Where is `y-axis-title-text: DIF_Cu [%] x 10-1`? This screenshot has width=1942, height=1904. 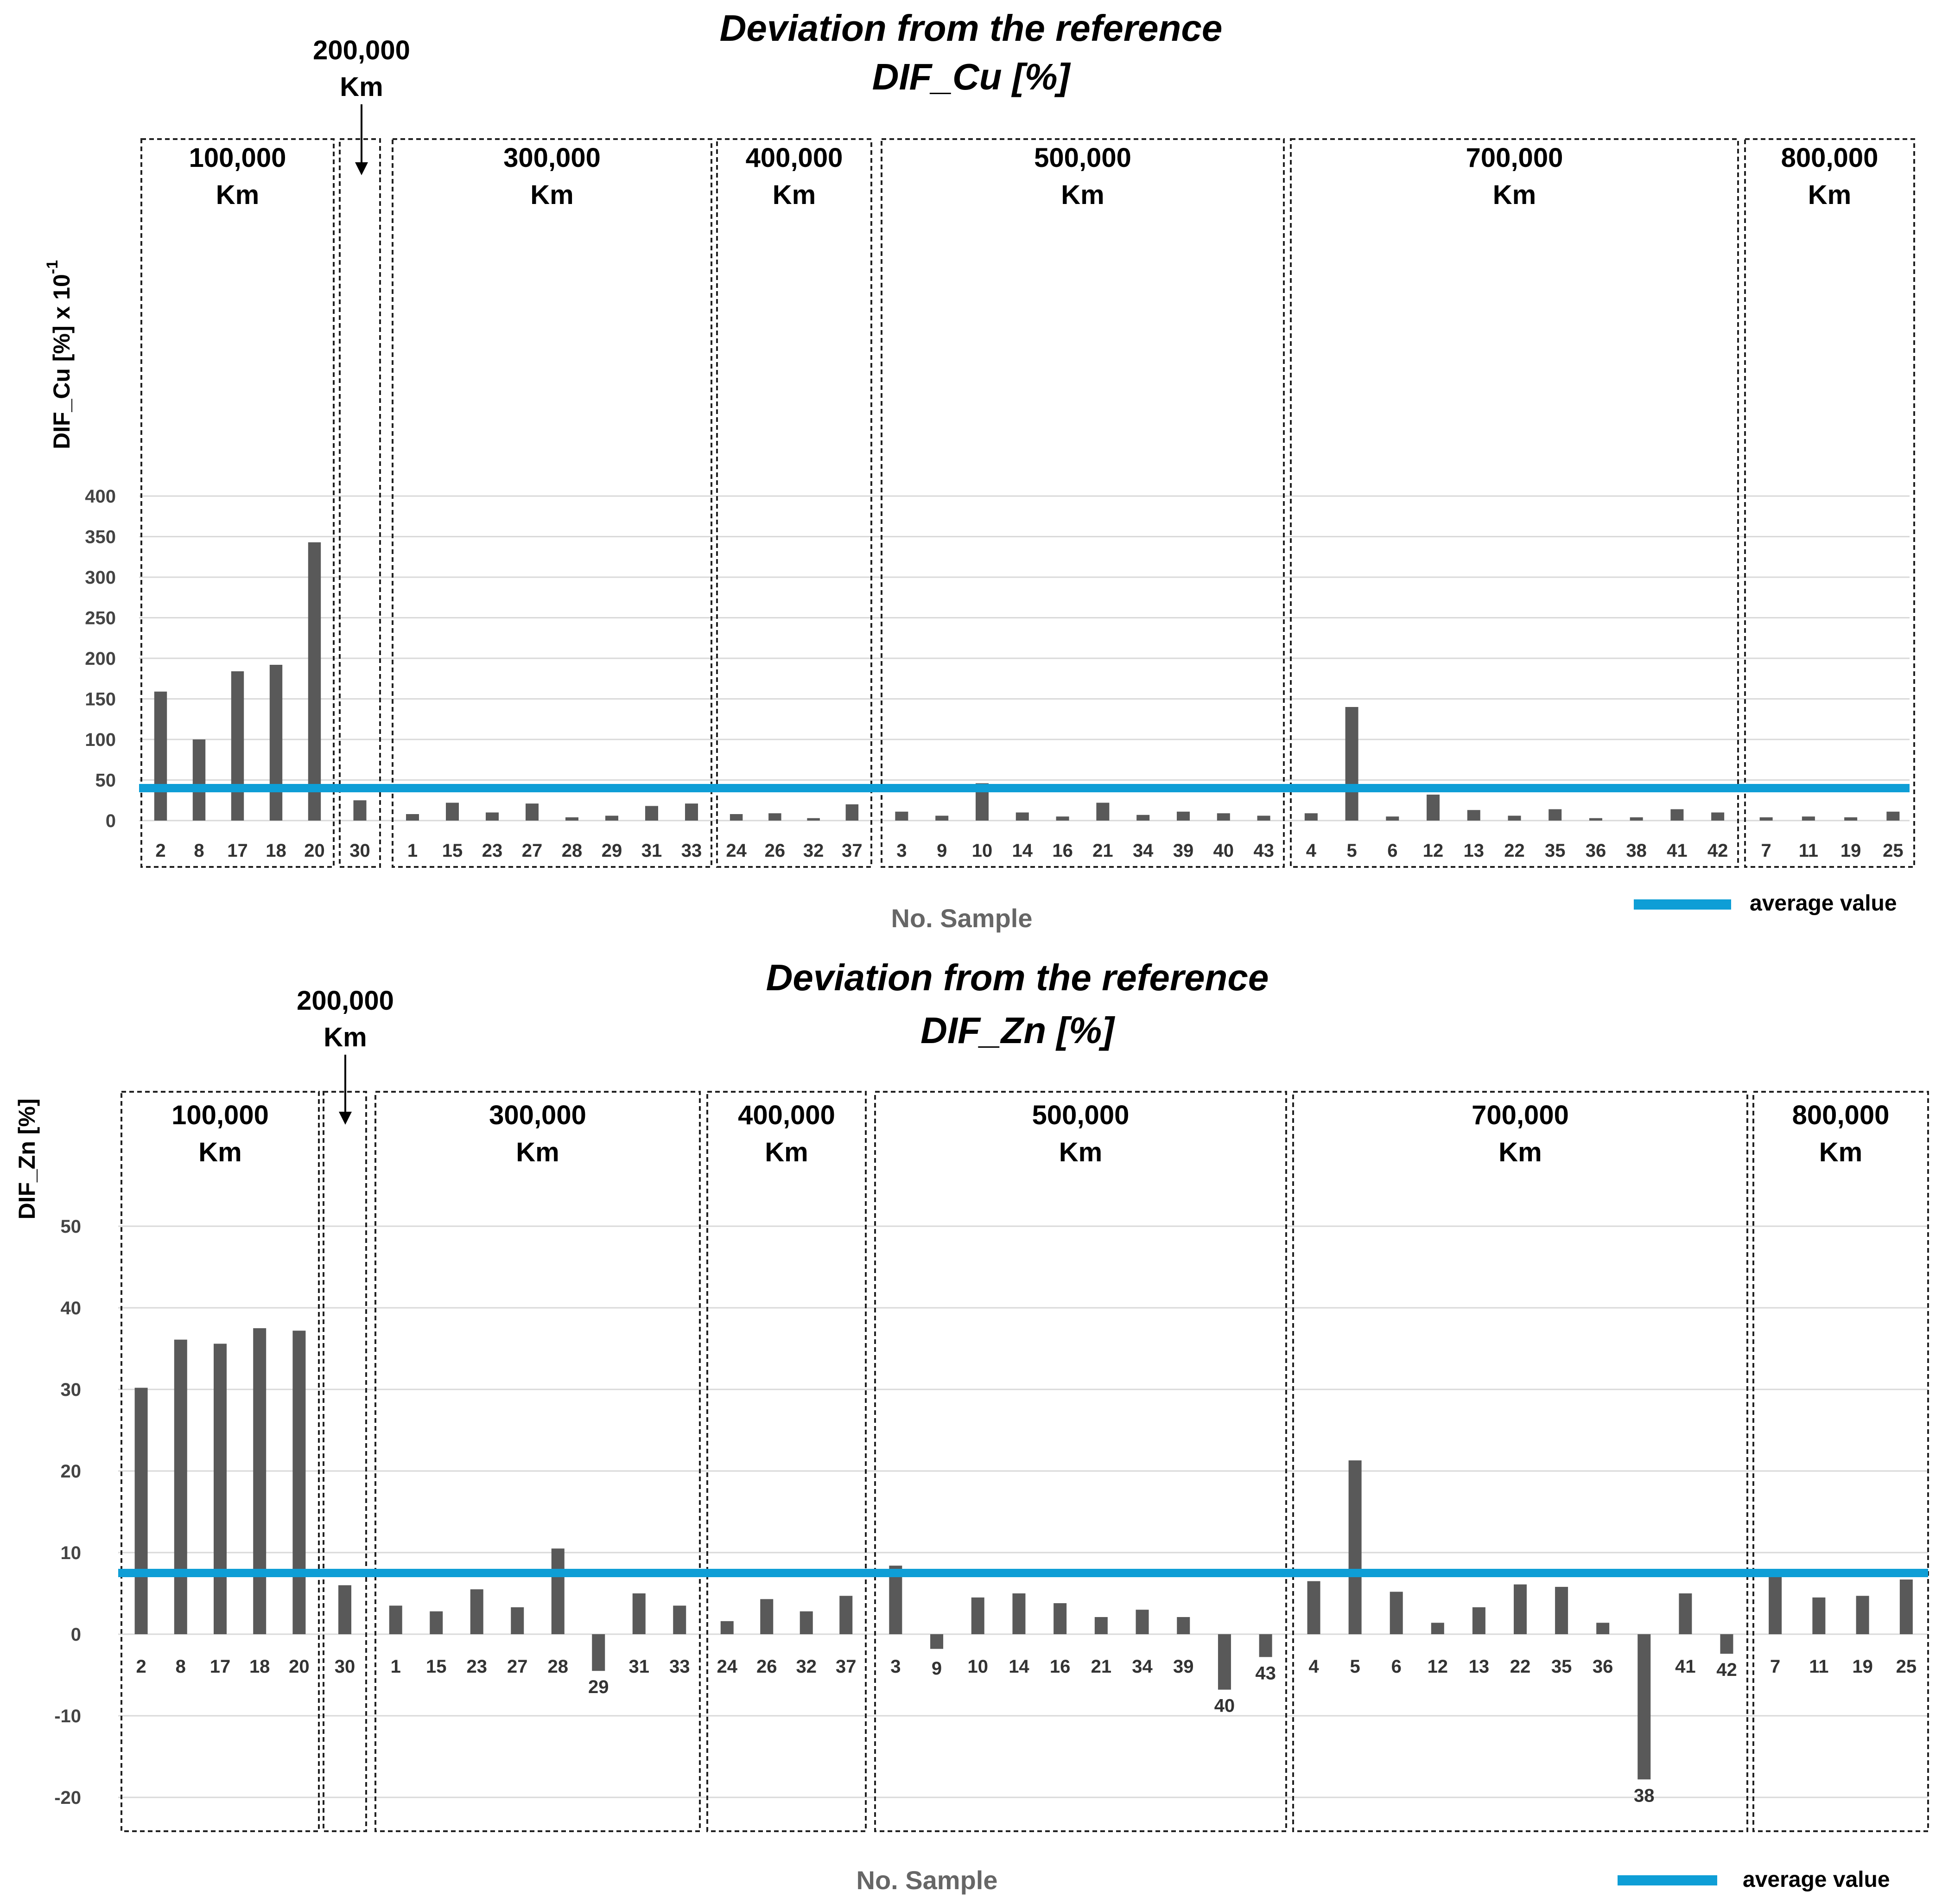
y-axis-title-text: DIF_Cu [%] x 10-1 is located at coordinates (60, 354).